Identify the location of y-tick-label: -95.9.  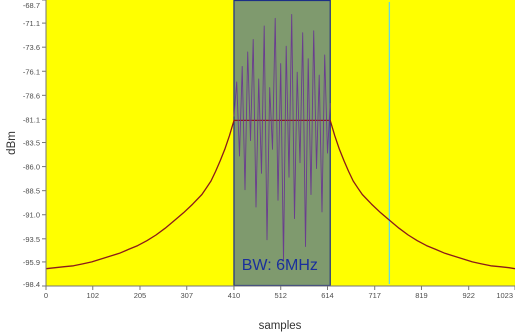
(31, 262).